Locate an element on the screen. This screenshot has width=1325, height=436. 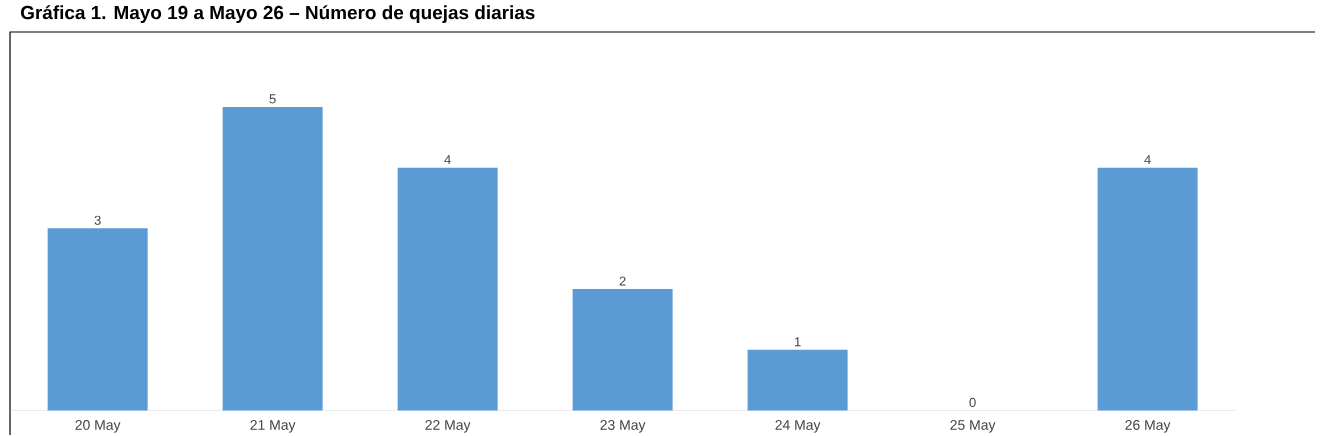
x-tick-label: 20 May is located at coordinates (98, 426).